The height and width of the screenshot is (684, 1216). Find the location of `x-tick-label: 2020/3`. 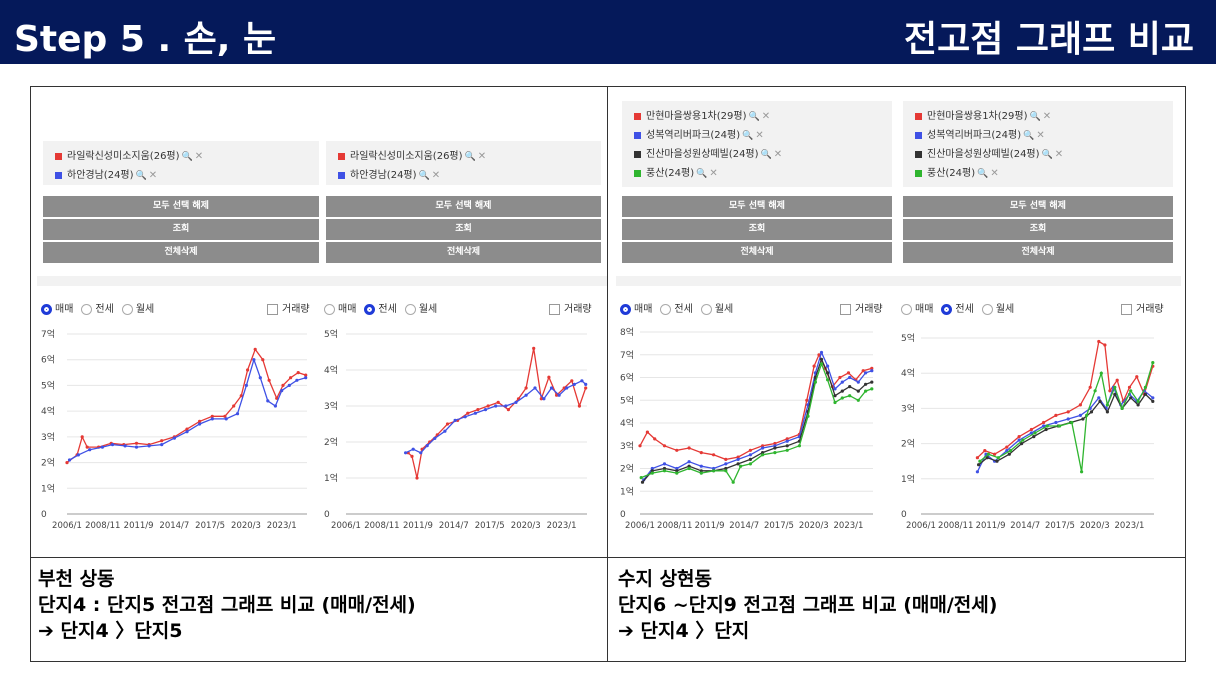

x-tick-label: 2020/3 is located at coordinates (1095, 526).